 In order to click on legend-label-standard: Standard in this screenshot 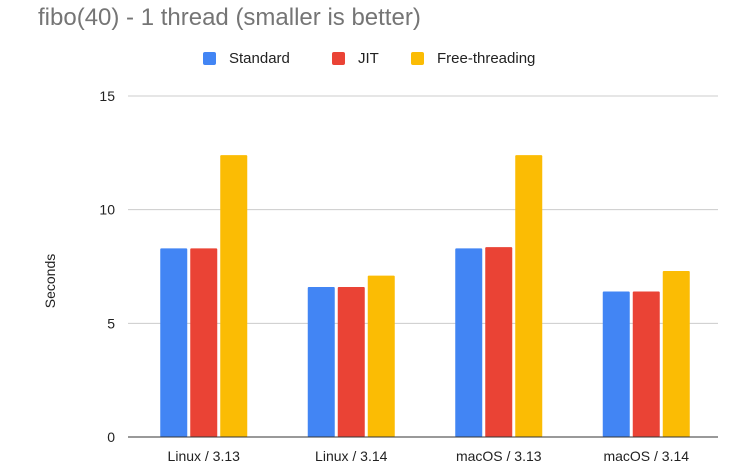, I will do `click(259, 58)`.